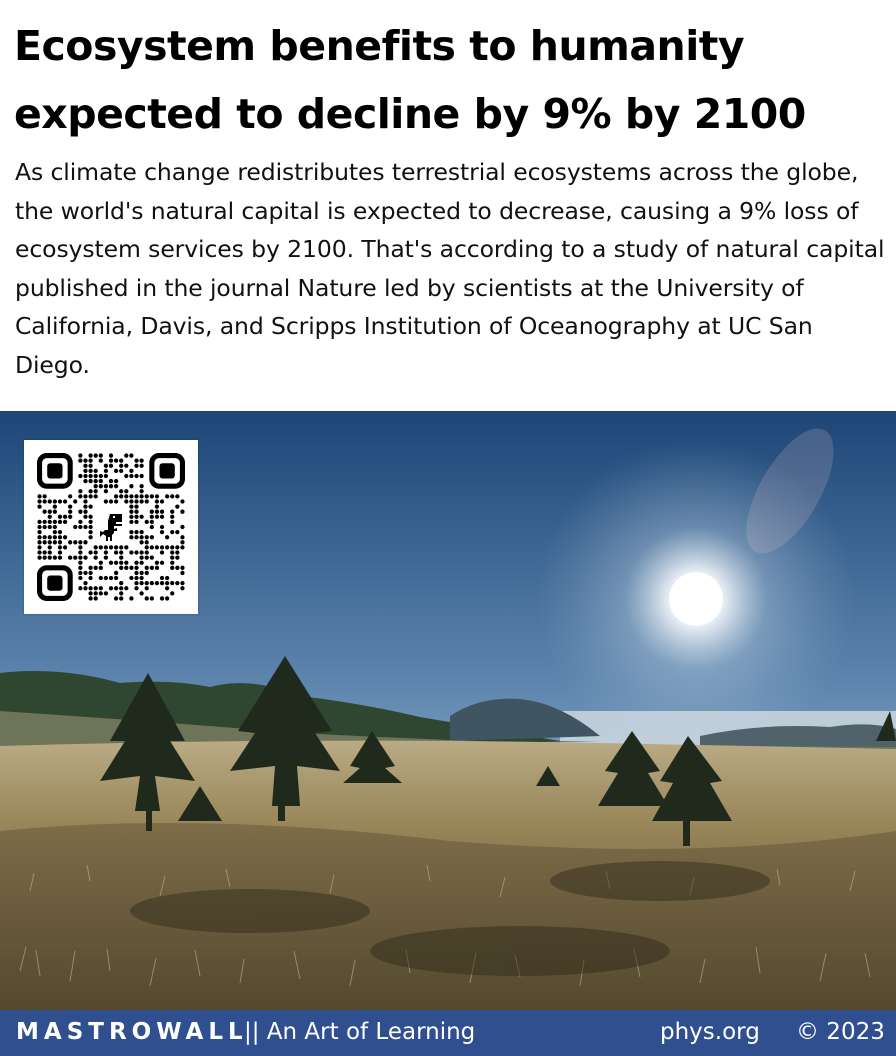 The width and height of the screenshot is (896, 1056). I want to click on qr-matrix, so click(111, 527).